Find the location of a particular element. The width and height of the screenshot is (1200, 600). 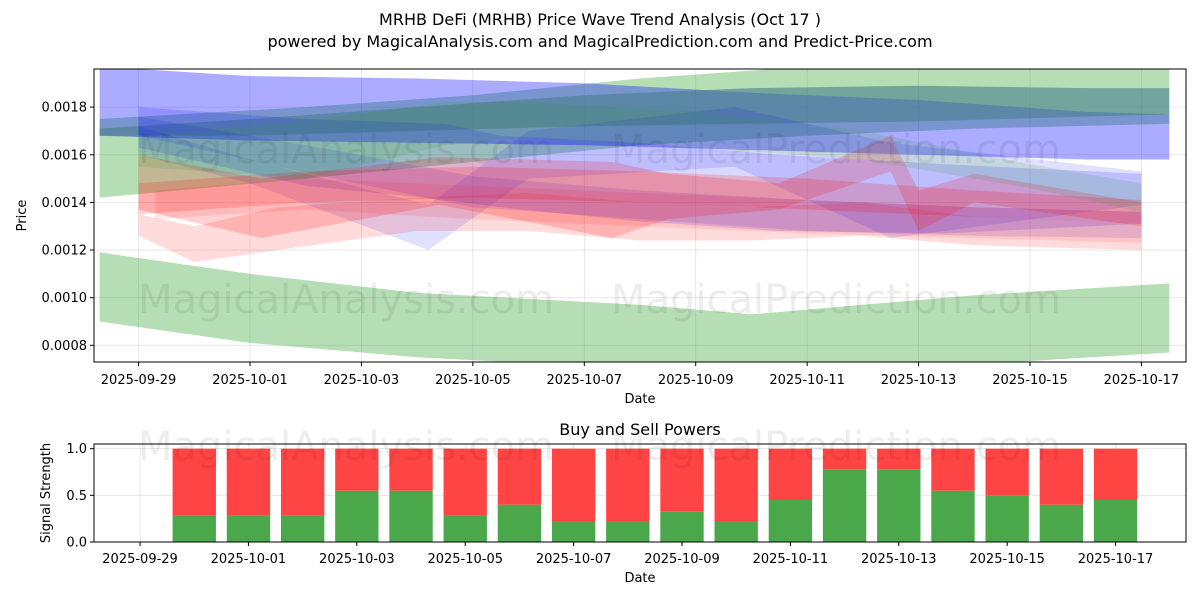

top-x-axis-label: Date is located at coordinates (639, 399).